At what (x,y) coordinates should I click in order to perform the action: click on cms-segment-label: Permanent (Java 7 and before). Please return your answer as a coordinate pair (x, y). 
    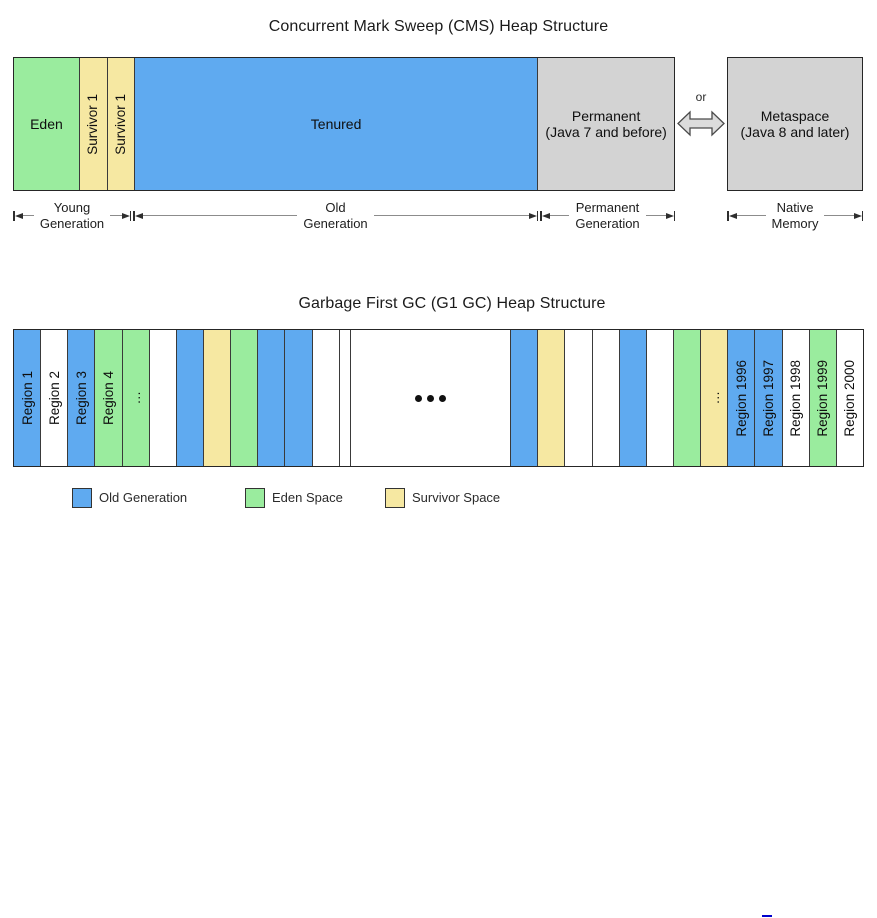
    Looking at the image, I should click on (606, 124).